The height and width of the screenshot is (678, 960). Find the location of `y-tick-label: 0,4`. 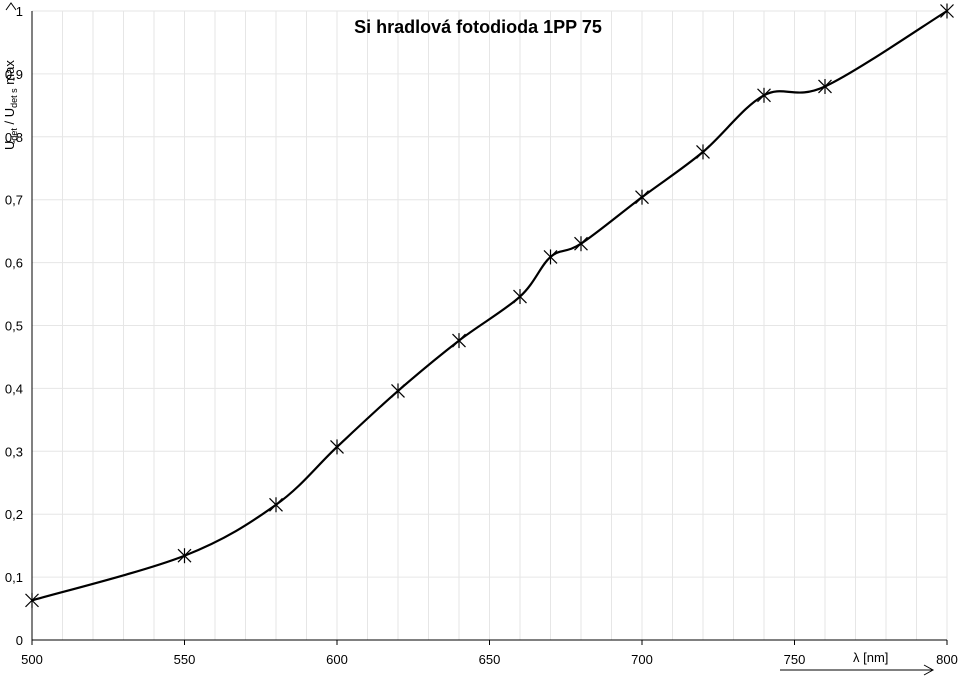

y-tick-label: 0,4 is located at coordinates (14, 388).